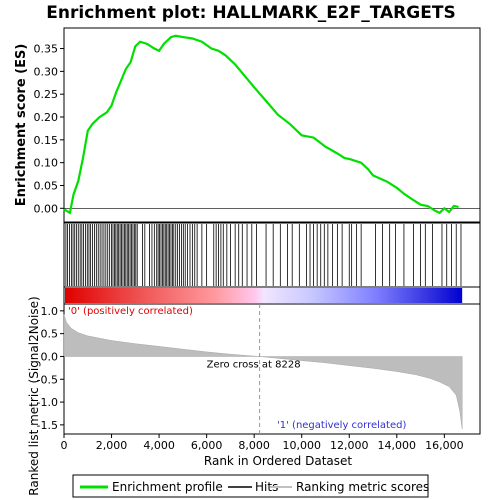 This screenshot has height=500, width=500. What do you see at coordinates (341, 425) in the screenshot?
I see `negative-correlated-label: '1' (negatively correlated)` at bounding box center [341, 425].